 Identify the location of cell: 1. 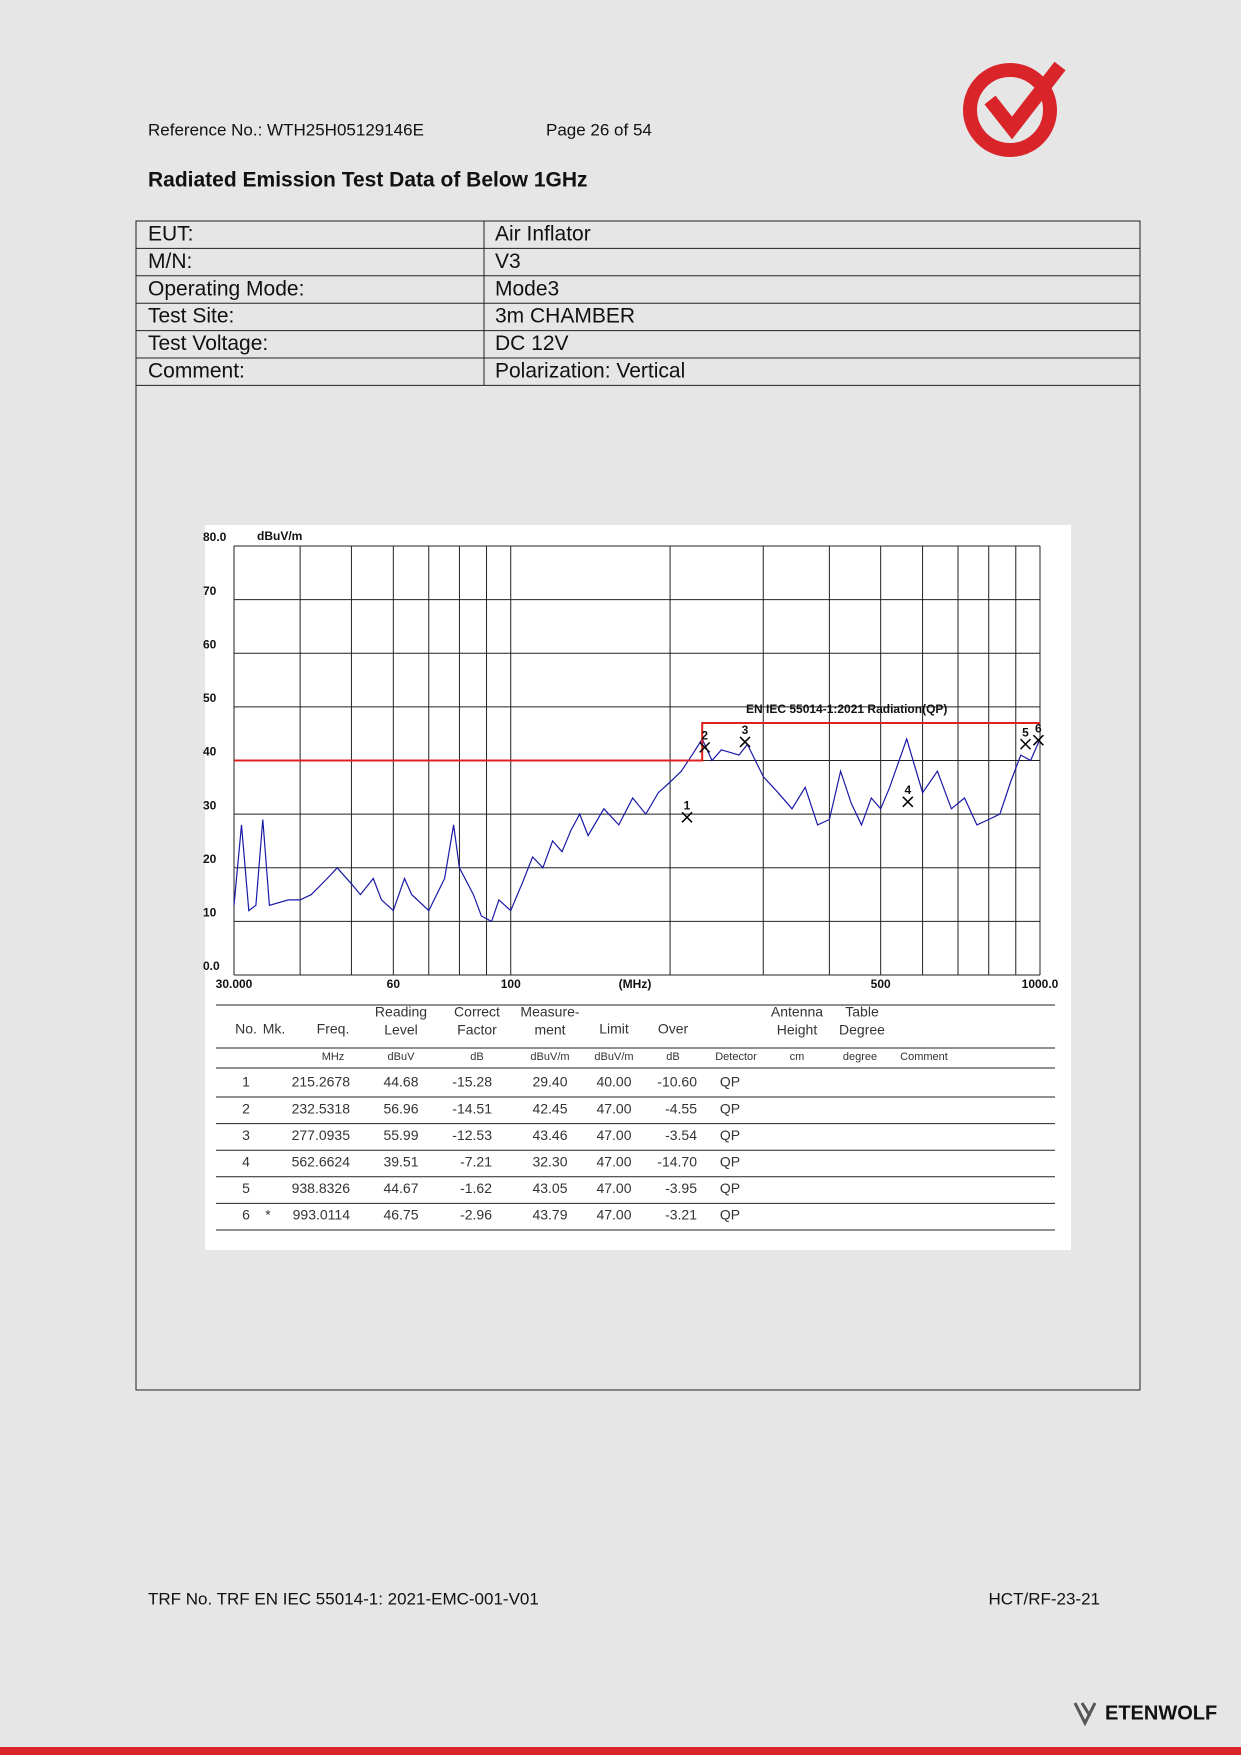
(246, 1082).